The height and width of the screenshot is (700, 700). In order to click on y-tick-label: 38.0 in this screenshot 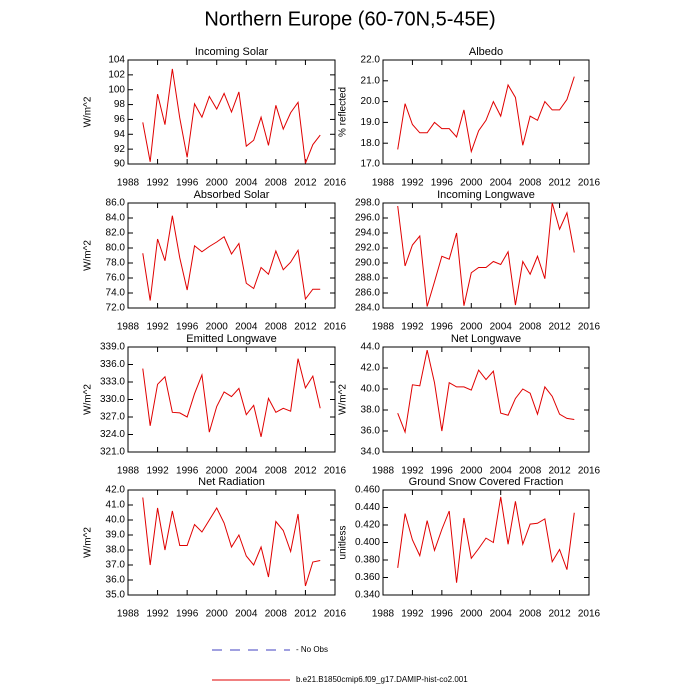, I will do `click(371, 410)`.